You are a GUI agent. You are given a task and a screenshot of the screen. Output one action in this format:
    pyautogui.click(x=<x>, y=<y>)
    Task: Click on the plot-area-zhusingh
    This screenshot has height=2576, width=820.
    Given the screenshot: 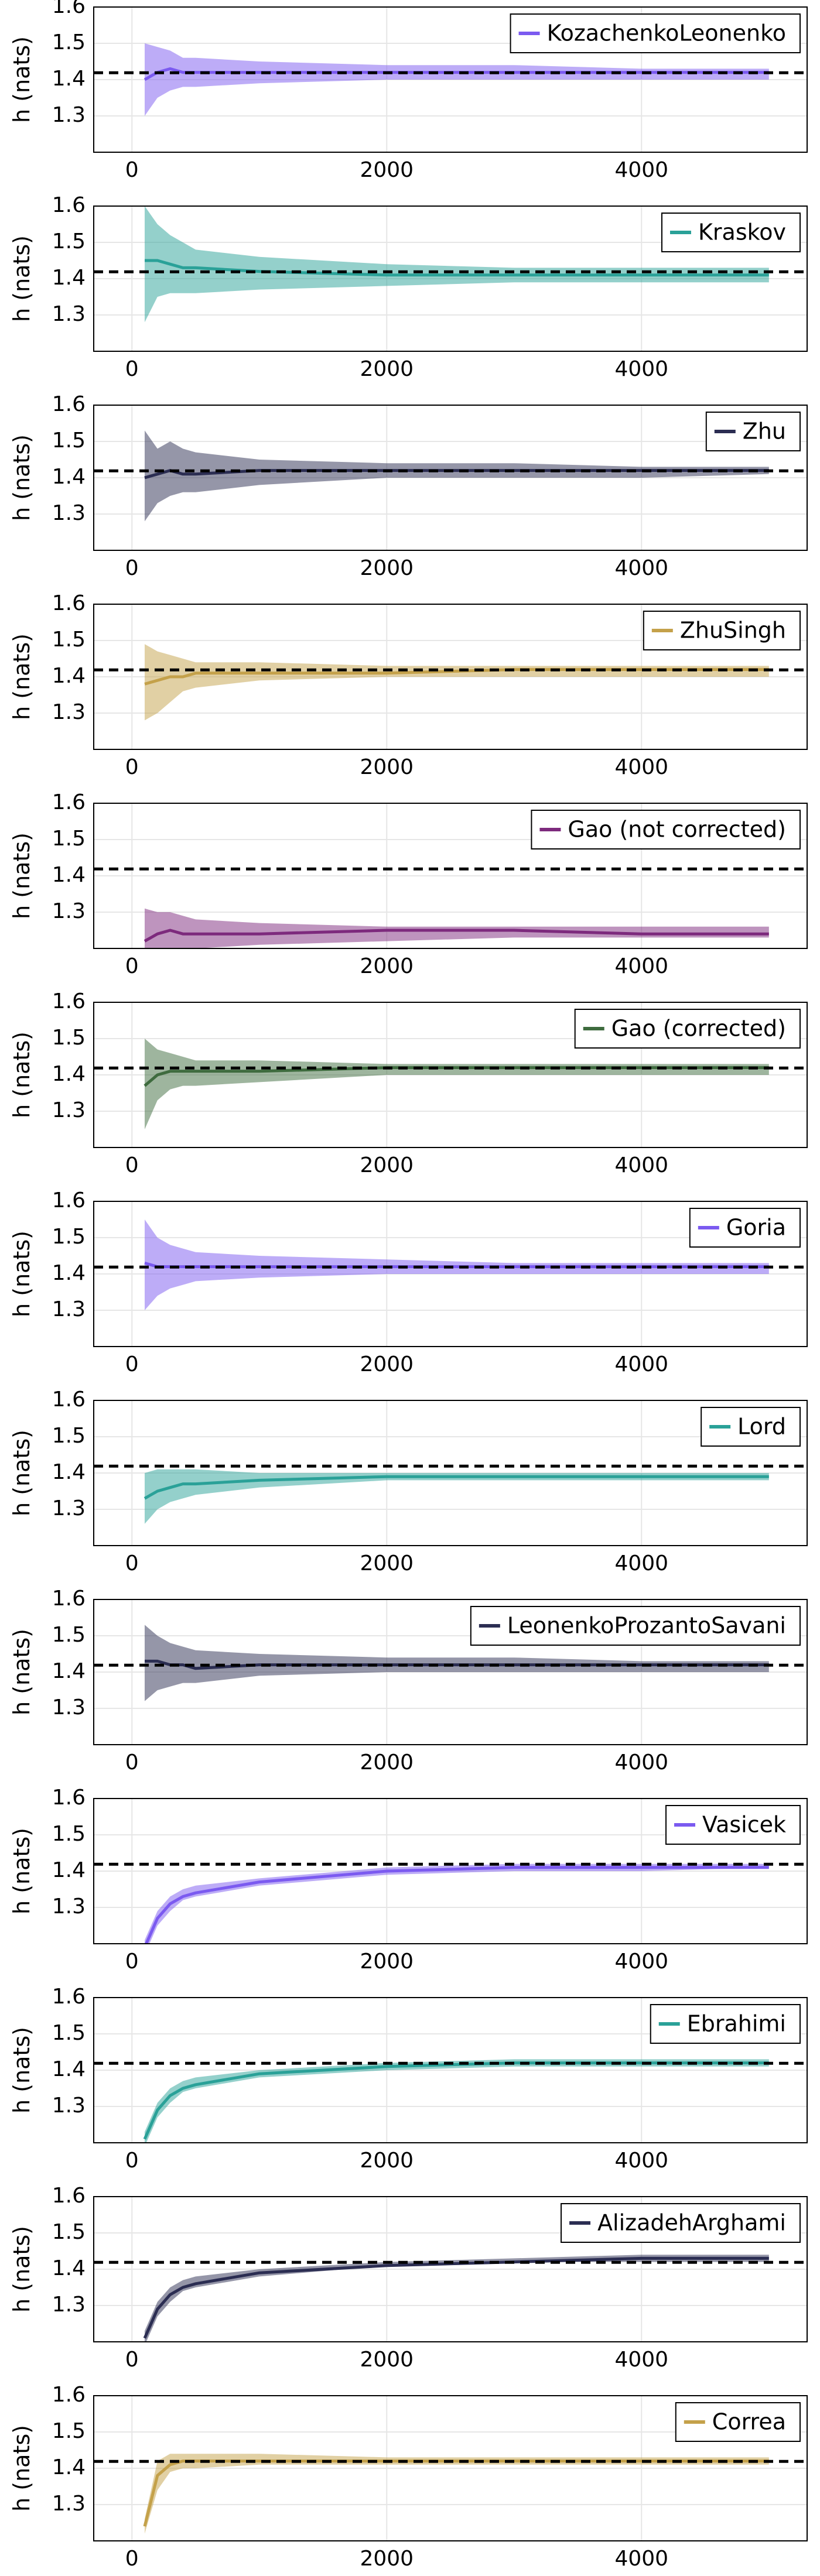 What is the action you would take?
    pyautogui.click(x=456, y=682)
    